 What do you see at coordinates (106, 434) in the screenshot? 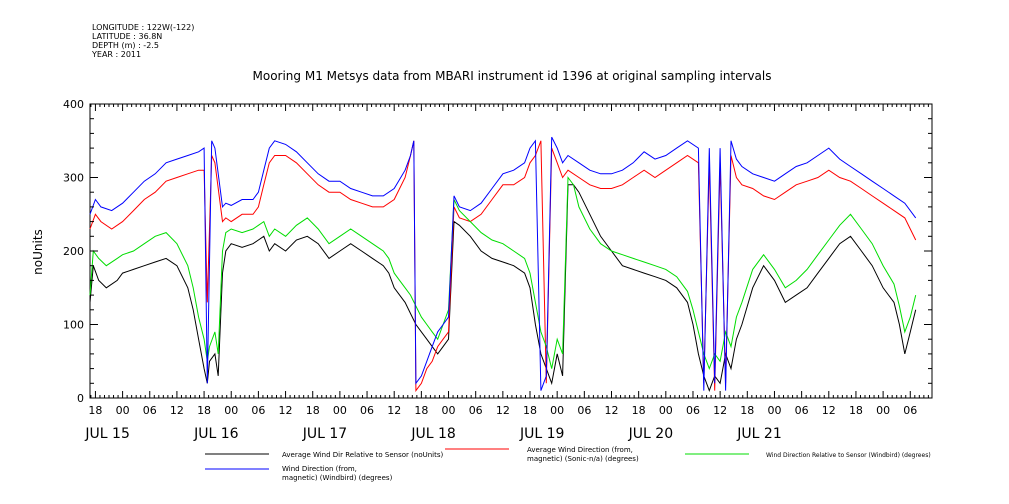
I see `x-date-label: JUL 15` at bounding box center [106, 434].